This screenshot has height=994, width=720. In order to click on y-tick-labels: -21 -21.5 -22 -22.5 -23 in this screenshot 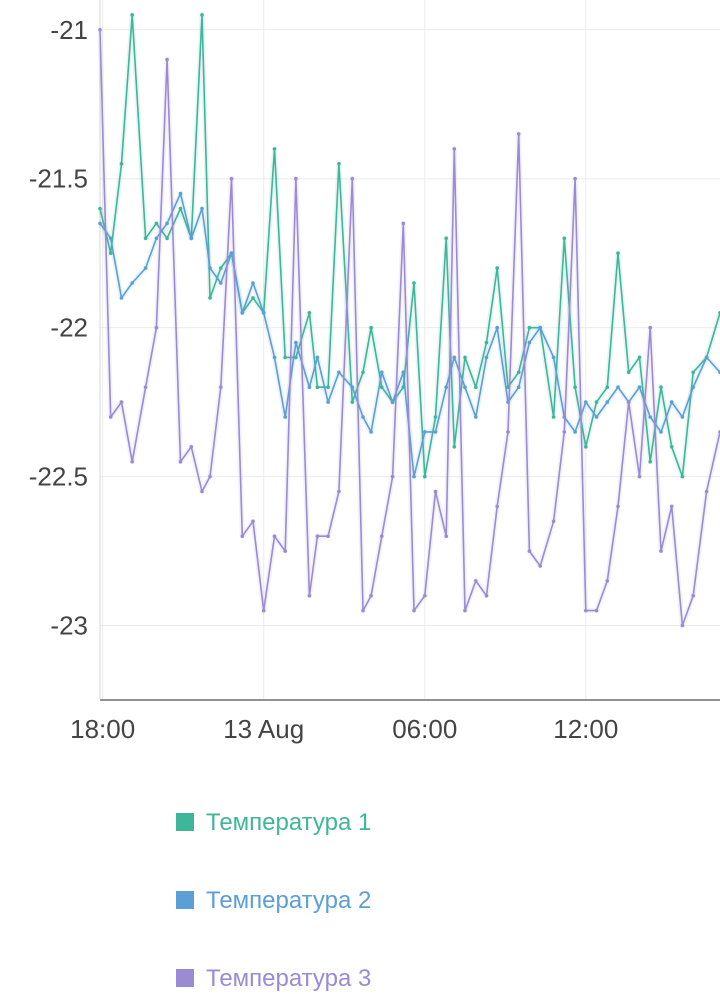, I will do `click(58, 328)`.